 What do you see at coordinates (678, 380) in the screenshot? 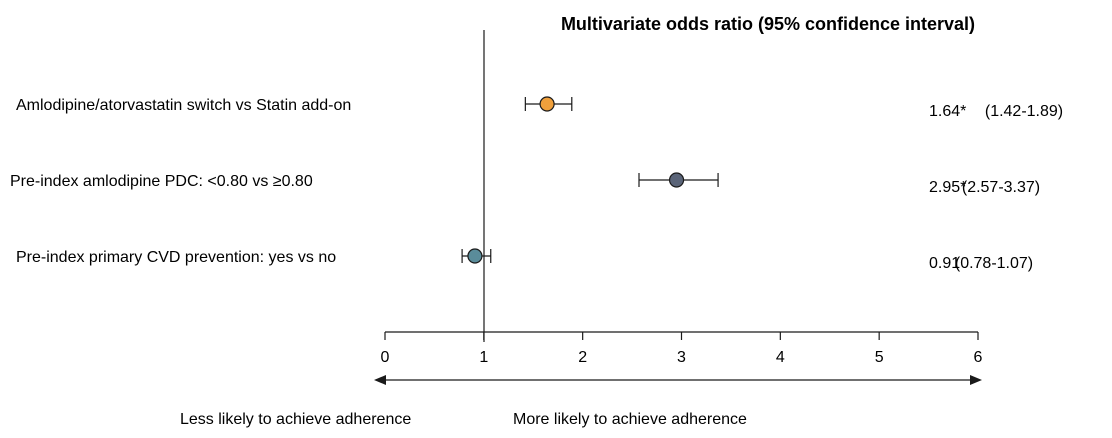
I see `direction-arrow` at bounding box center [678, 380].